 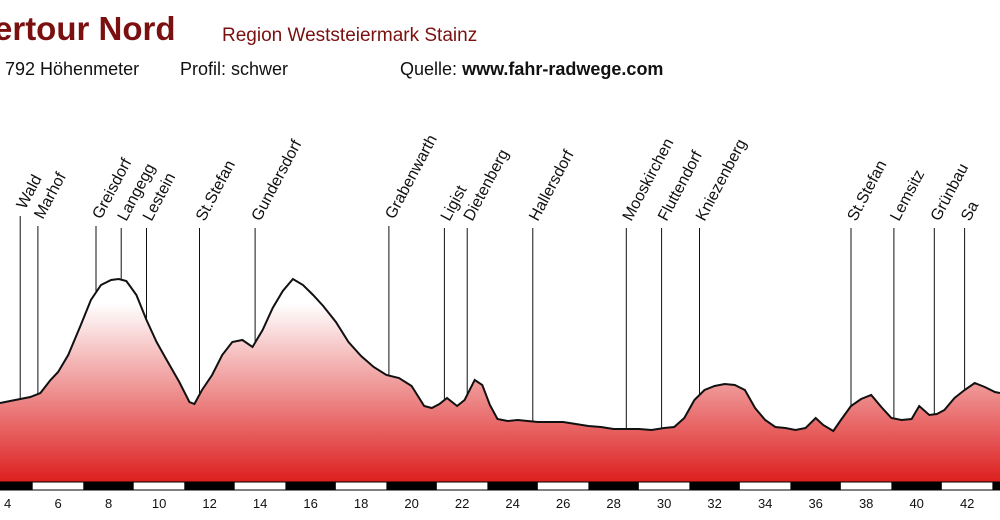 I want to click on x-tick-label: 12, so click(x=209, y=503).